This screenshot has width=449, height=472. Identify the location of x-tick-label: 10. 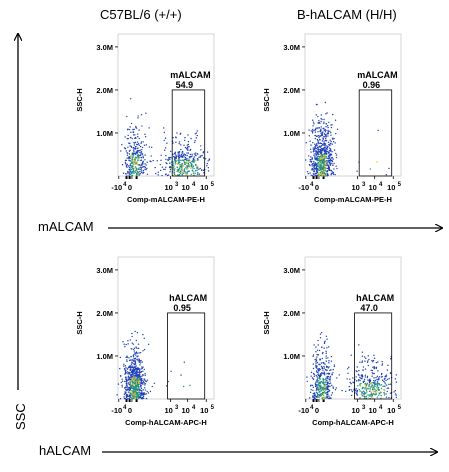
(355, 187).